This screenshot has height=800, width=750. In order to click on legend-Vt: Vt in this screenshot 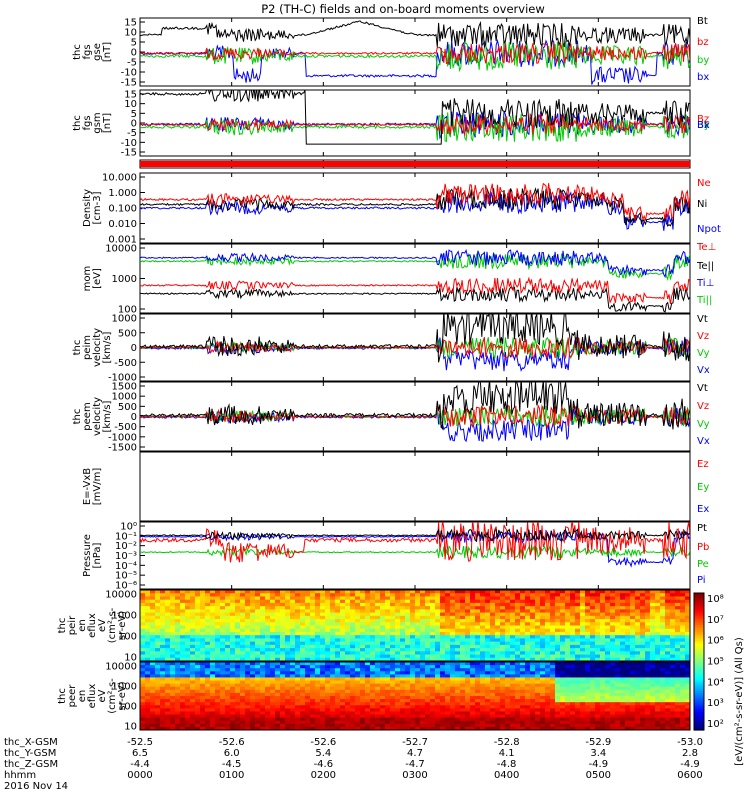, I will do `click(702, 319)`.